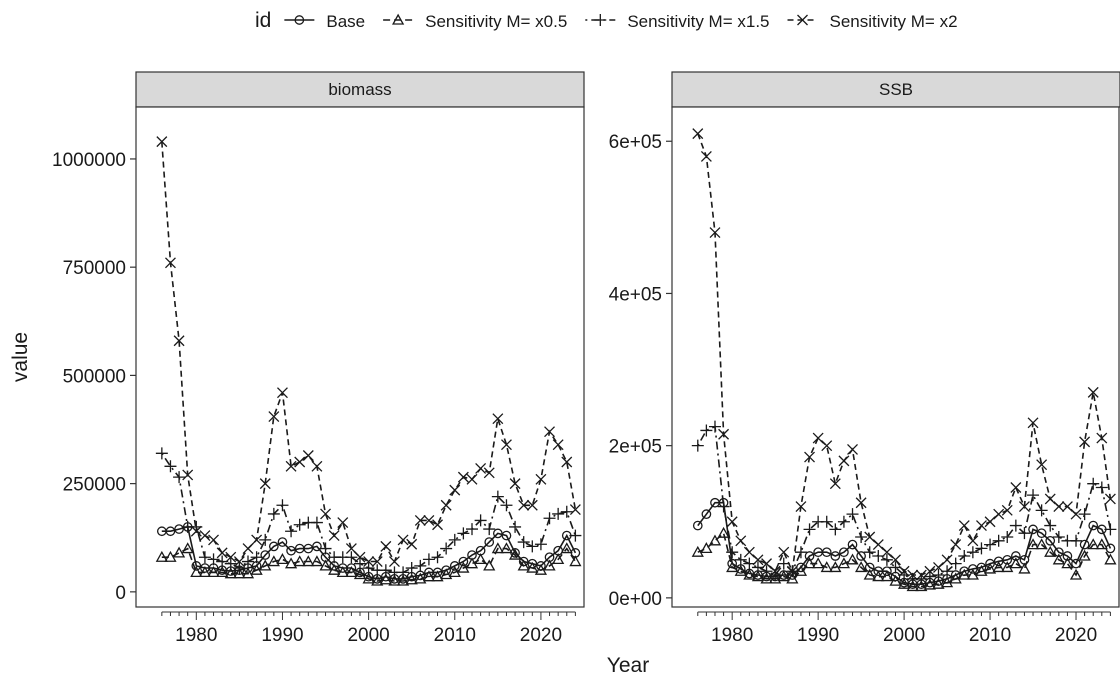 The height and width of the screenshot is (680, 1120). I want to click on x-tick-label: 1990, so click(818, 635).